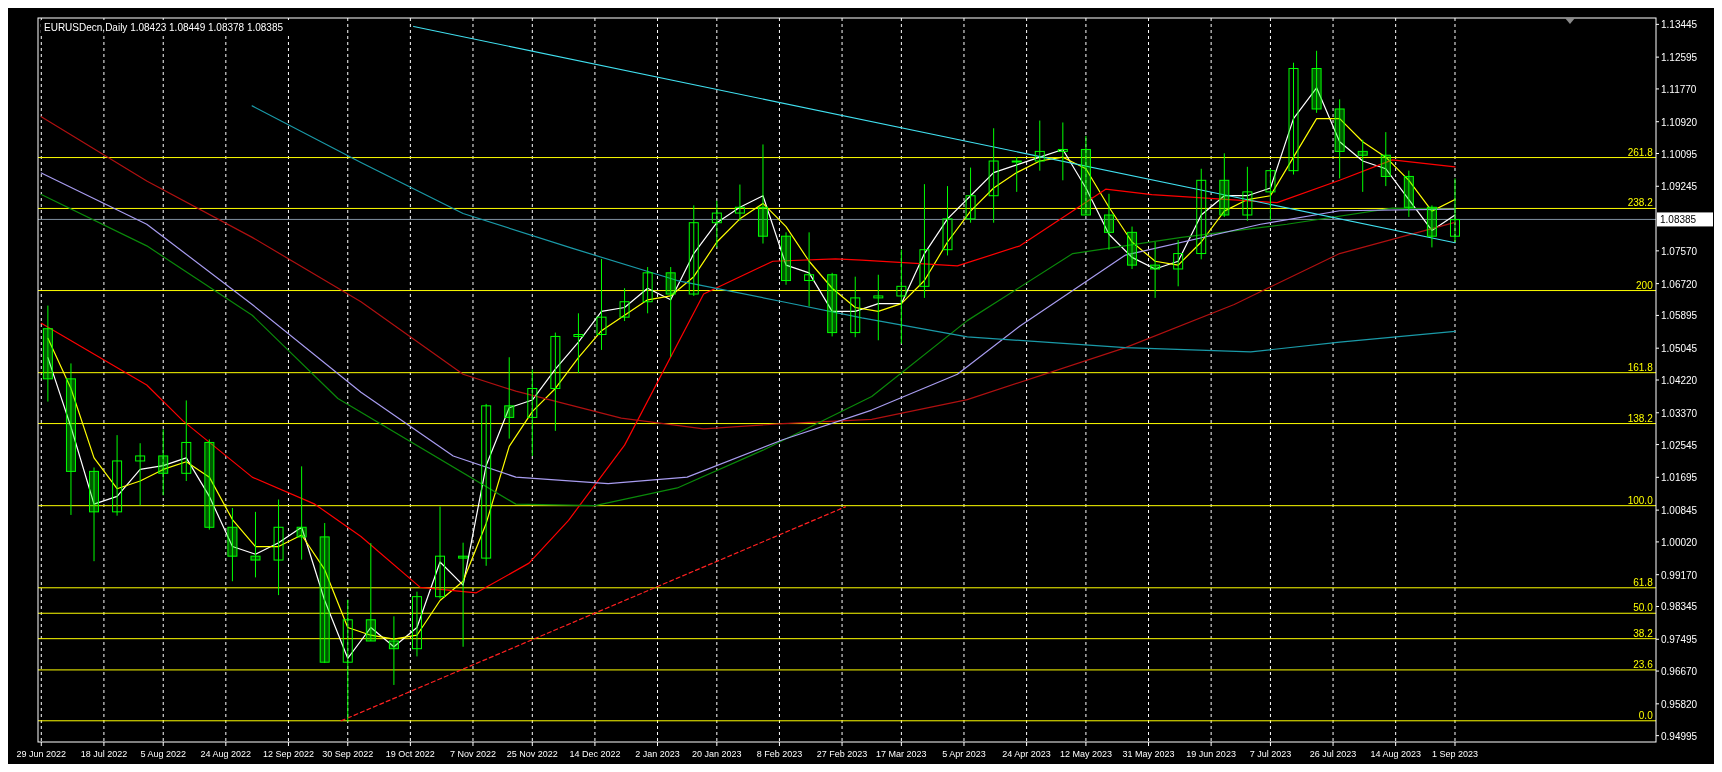 The image size is (1722, 772). Describe the element at coordinates (842, 754) in the screenshot. I see `x-tick-label: 27 Feb 2023` at that location.